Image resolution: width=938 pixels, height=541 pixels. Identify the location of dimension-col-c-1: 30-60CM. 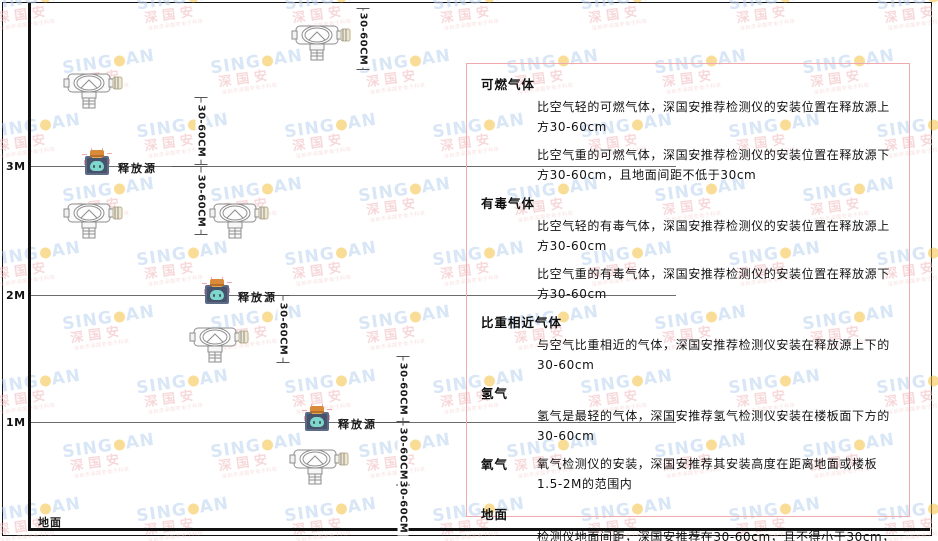
(403, 389).